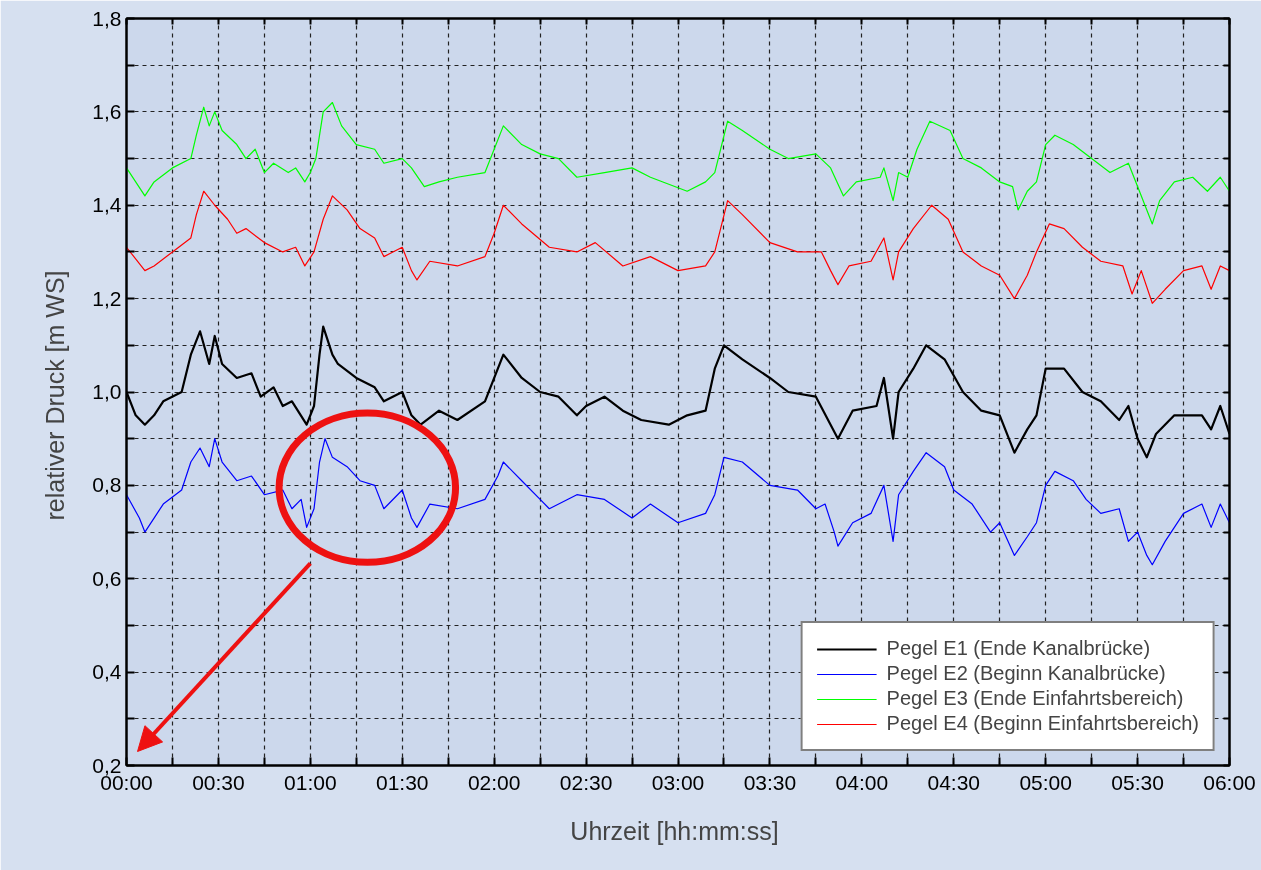 This screenshot has height=870, width=1261. Describe the element at coordinates (1137, 782) in the screenshot. I see `x-tick-label: 05:30` at that location.